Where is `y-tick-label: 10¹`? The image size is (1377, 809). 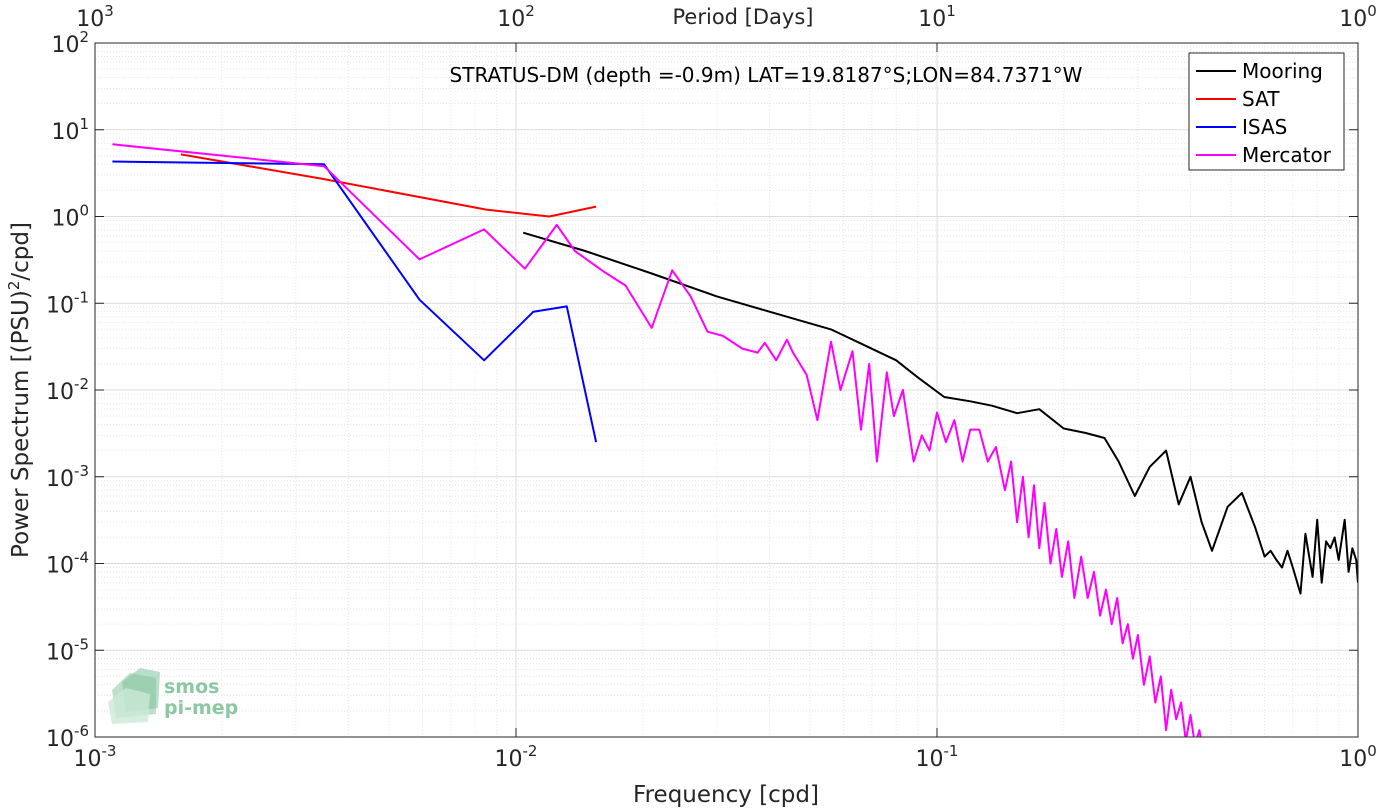
y-tick-label: 10¹ is located at coordinates (70, 130).